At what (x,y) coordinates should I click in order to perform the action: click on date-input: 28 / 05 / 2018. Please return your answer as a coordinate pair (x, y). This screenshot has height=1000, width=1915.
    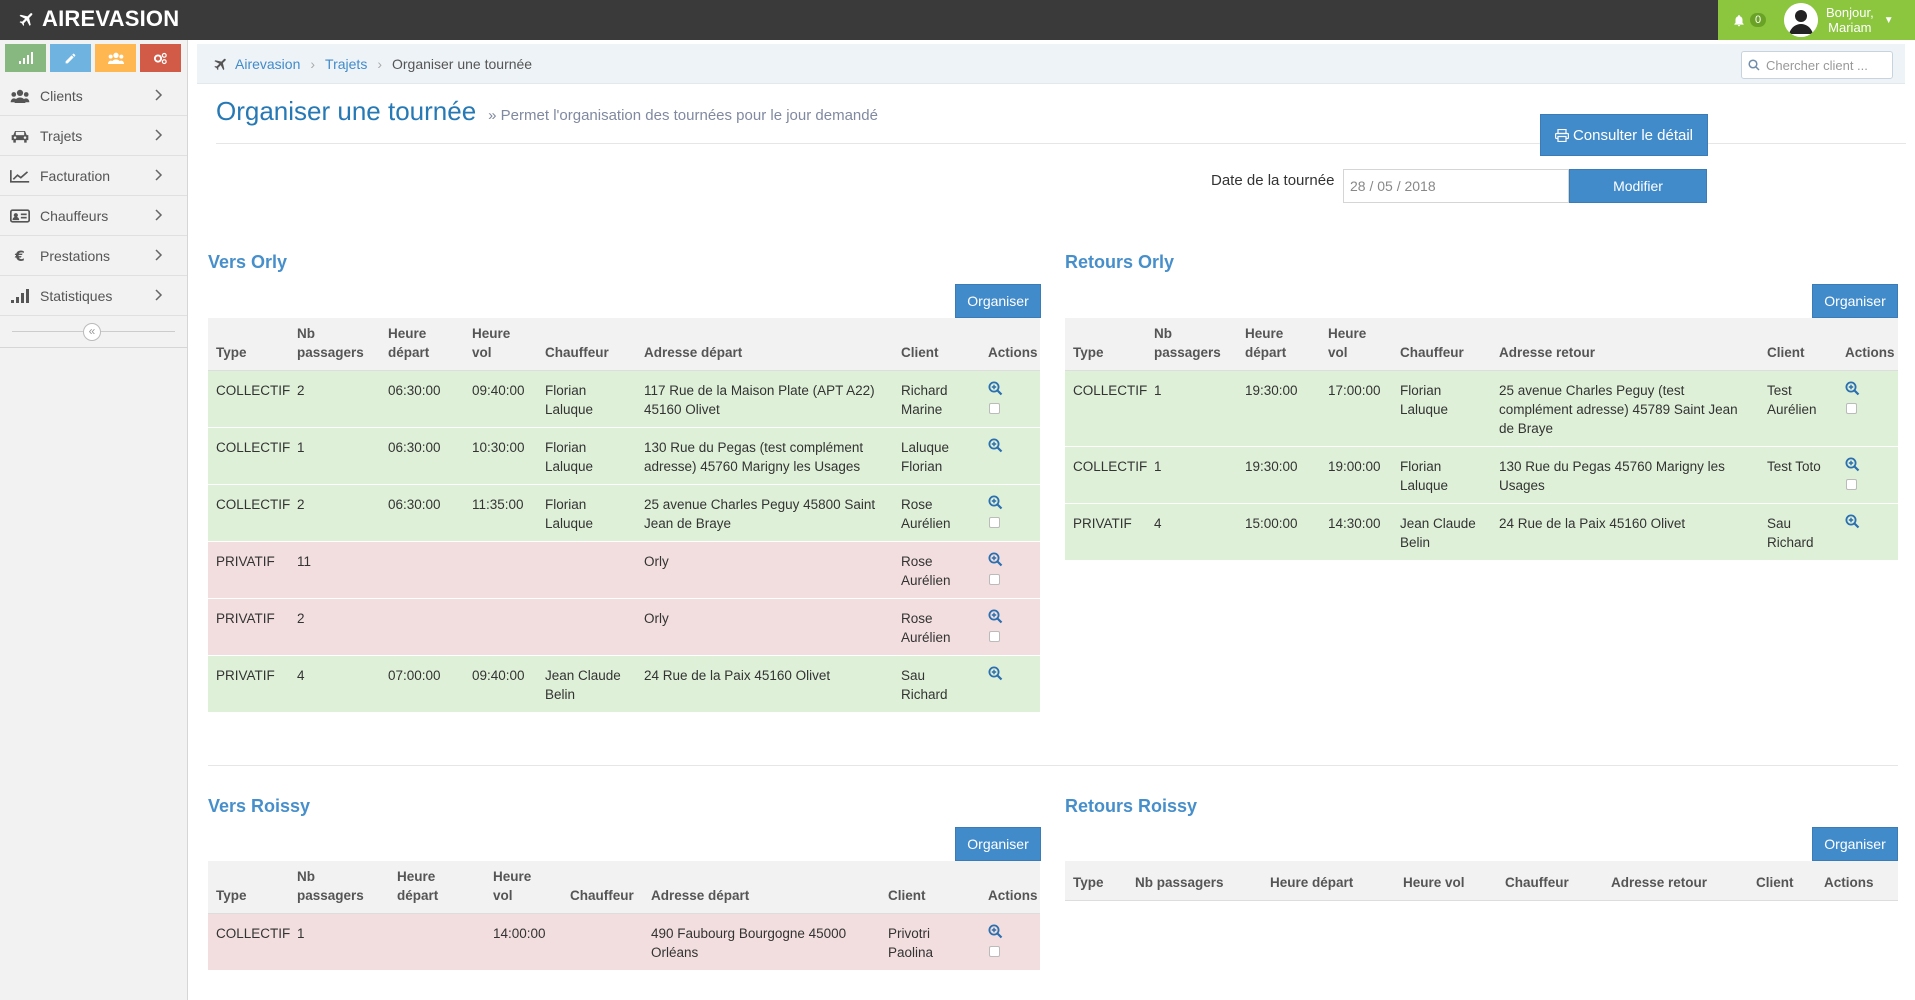
    Looking at the image, I should click on (1456, 186).